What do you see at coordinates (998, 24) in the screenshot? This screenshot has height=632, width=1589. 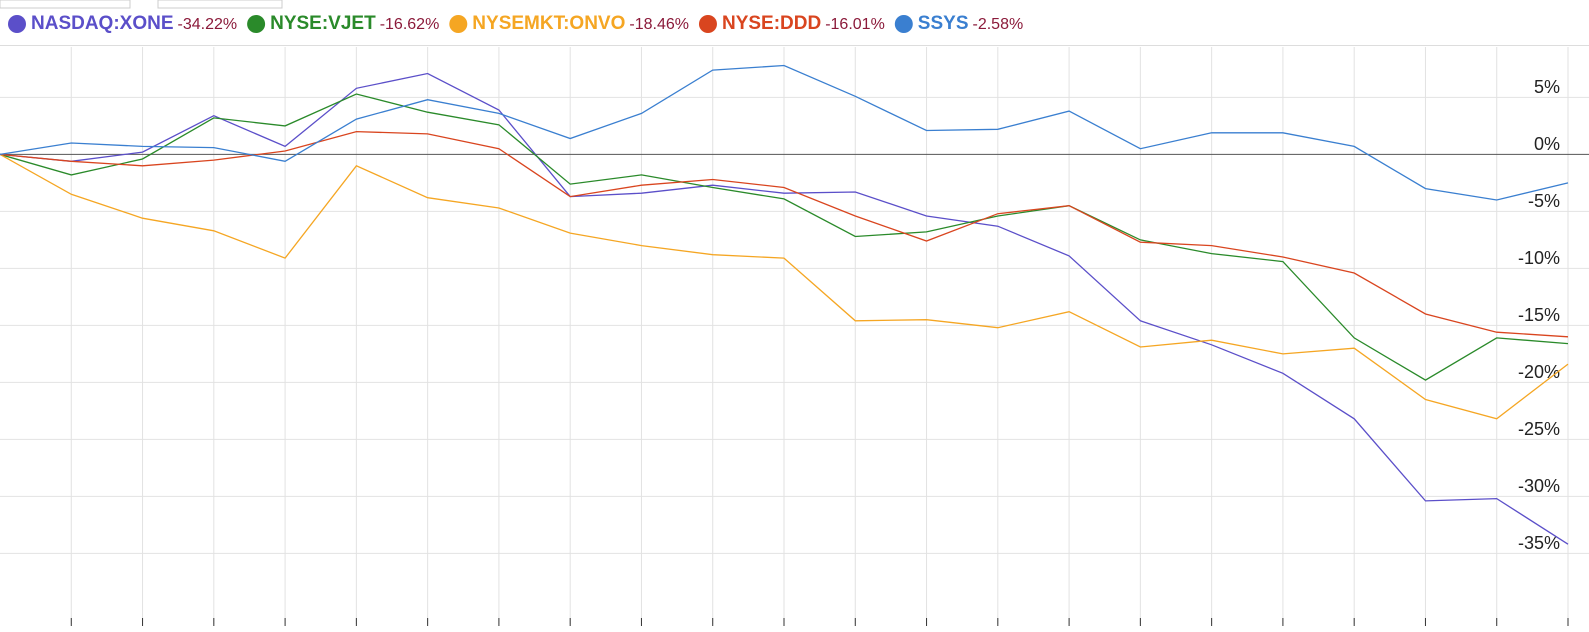 I see `legend-change: -2.58%` at bounding box center [998, 24].